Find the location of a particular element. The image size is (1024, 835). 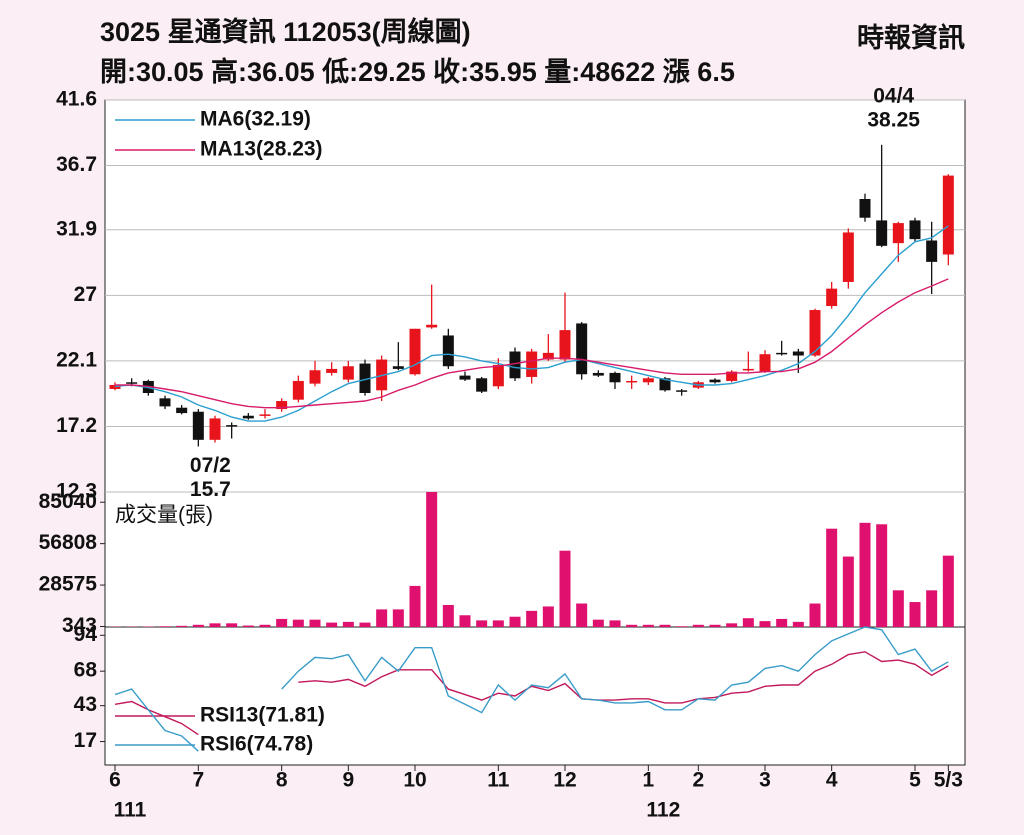

x-tick-label: 4 is located at coordinates (832, 780).